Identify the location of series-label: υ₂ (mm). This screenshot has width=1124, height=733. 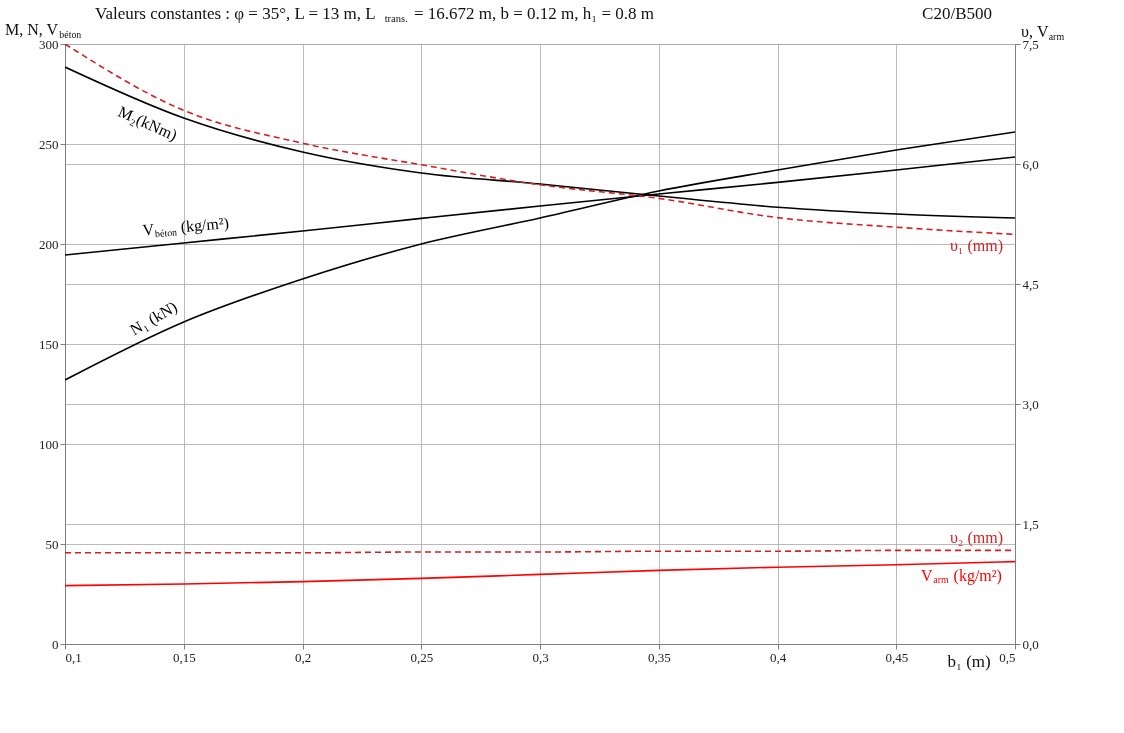
(976, 538).